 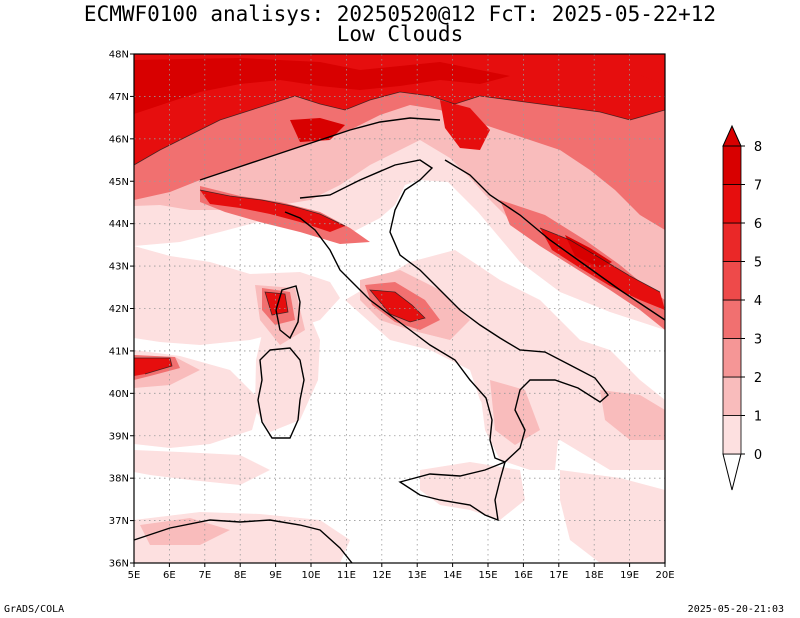 What do you see at coordinates (119, 224) in the screenshot?
I see `y-tick-label: 44N` at bounding box center [119, 224].